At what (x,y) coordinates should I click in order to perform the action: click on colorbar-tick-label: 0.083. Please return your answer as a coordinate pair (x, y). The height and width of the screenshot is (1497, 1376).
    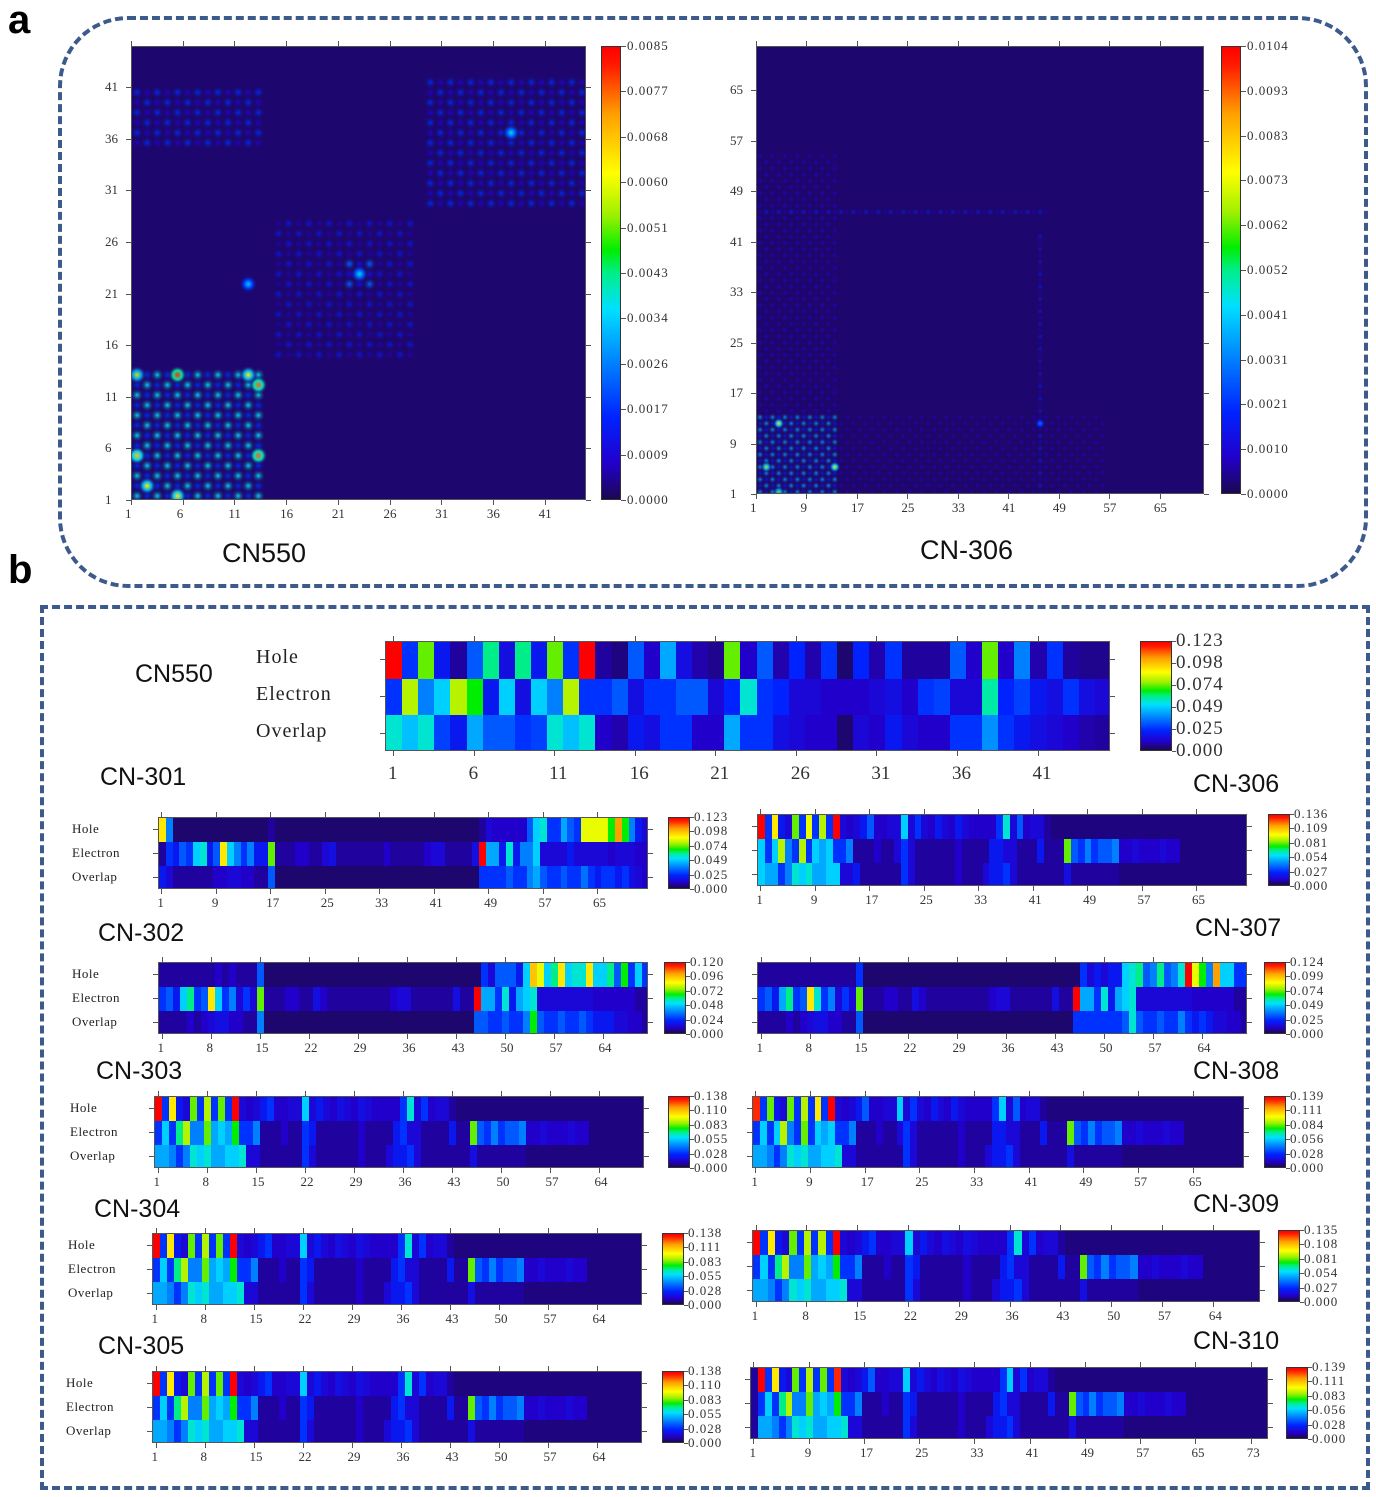
    Looking at the image, I should click on (1329, 1395).